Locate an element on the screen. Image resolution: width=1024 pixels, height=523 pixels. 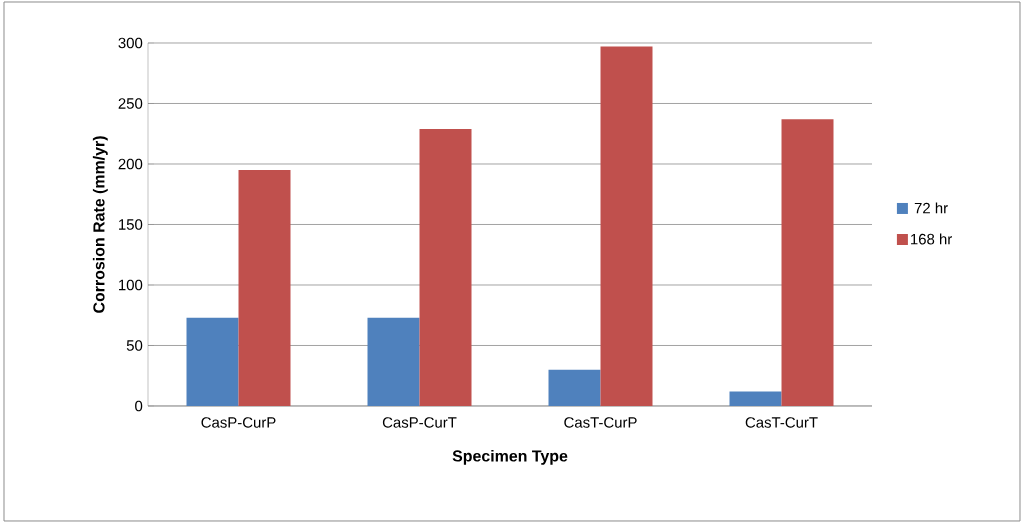
x-axis-title: Specimen Type is located at coordinates (510, 457).